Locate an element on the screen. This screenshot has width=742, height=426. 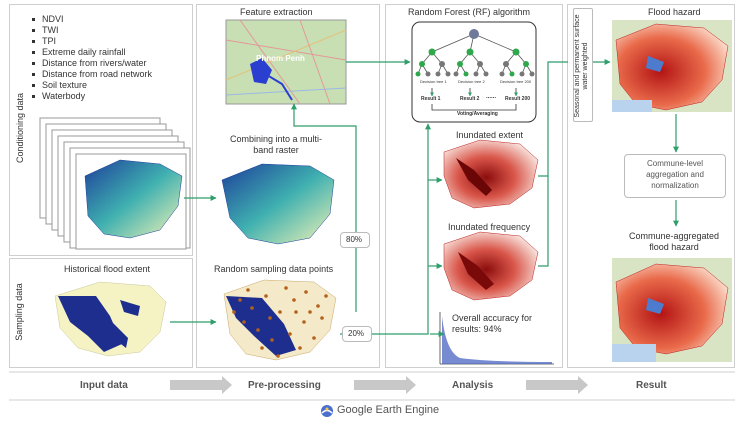
gee-icon is located at coordinates (327, 411).